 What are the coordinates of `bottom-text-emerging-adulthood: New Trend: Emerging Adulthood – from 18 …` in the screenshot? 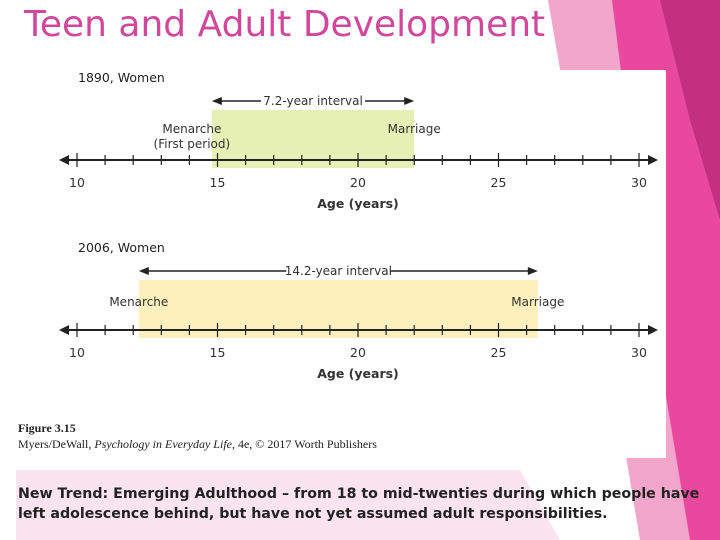 It's located at (359, 504).